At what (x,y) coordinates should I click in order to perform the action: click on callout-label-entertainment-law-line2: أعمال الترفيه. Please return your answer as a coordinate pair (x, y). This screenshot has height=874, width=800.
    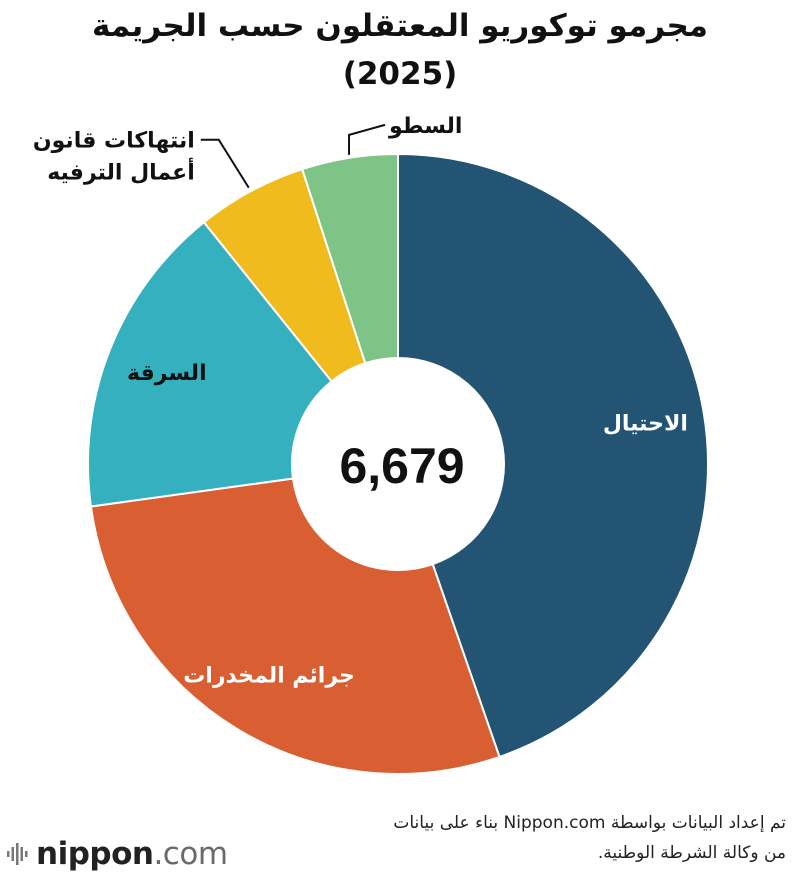
    Looking at the image, I should click on (121, 171).